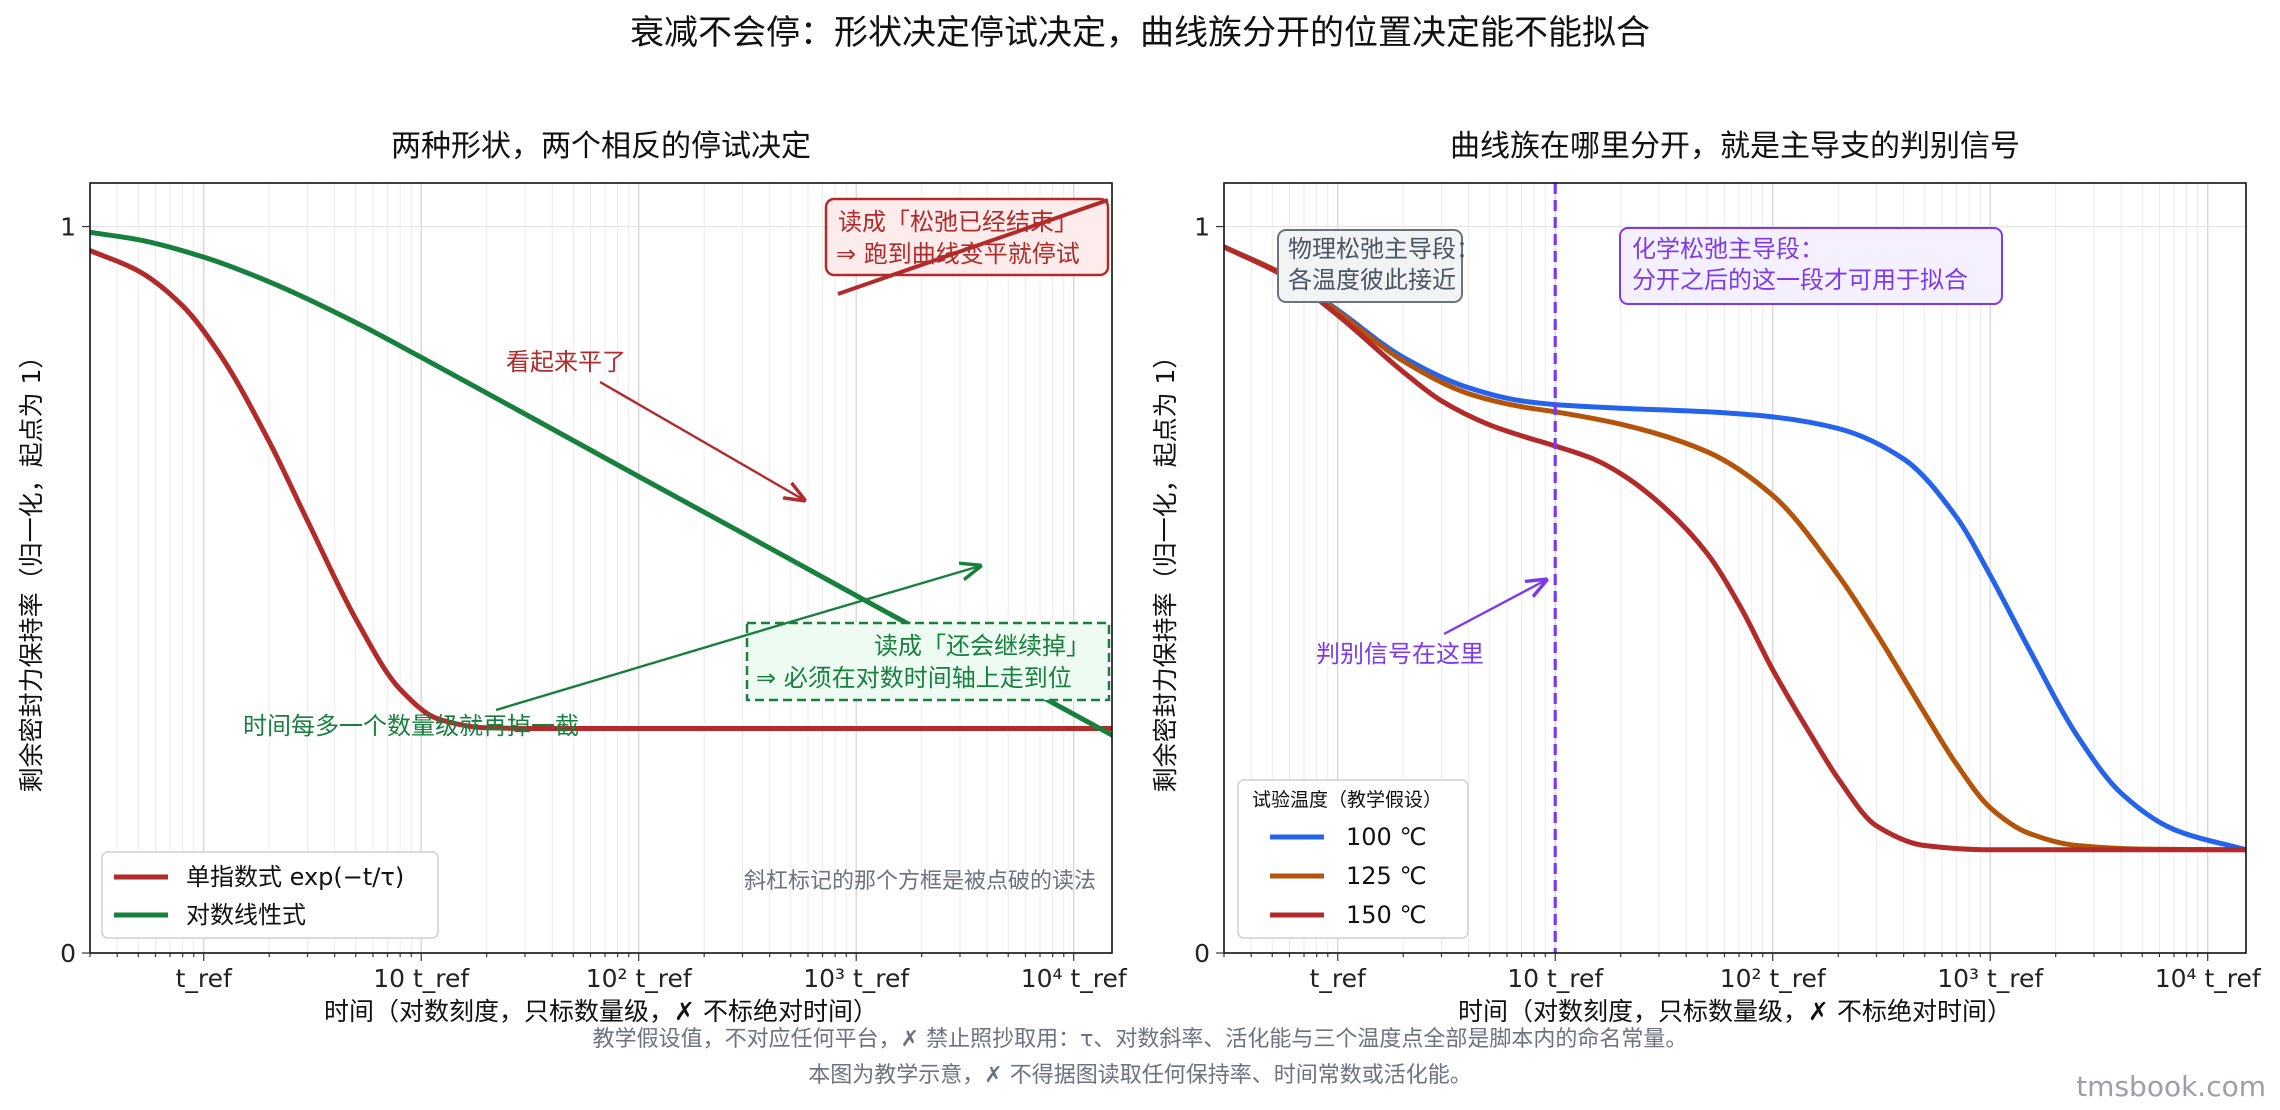 This screenshot has height=1110, width=2280. I want to click on green-arrow, so click(643, 666).